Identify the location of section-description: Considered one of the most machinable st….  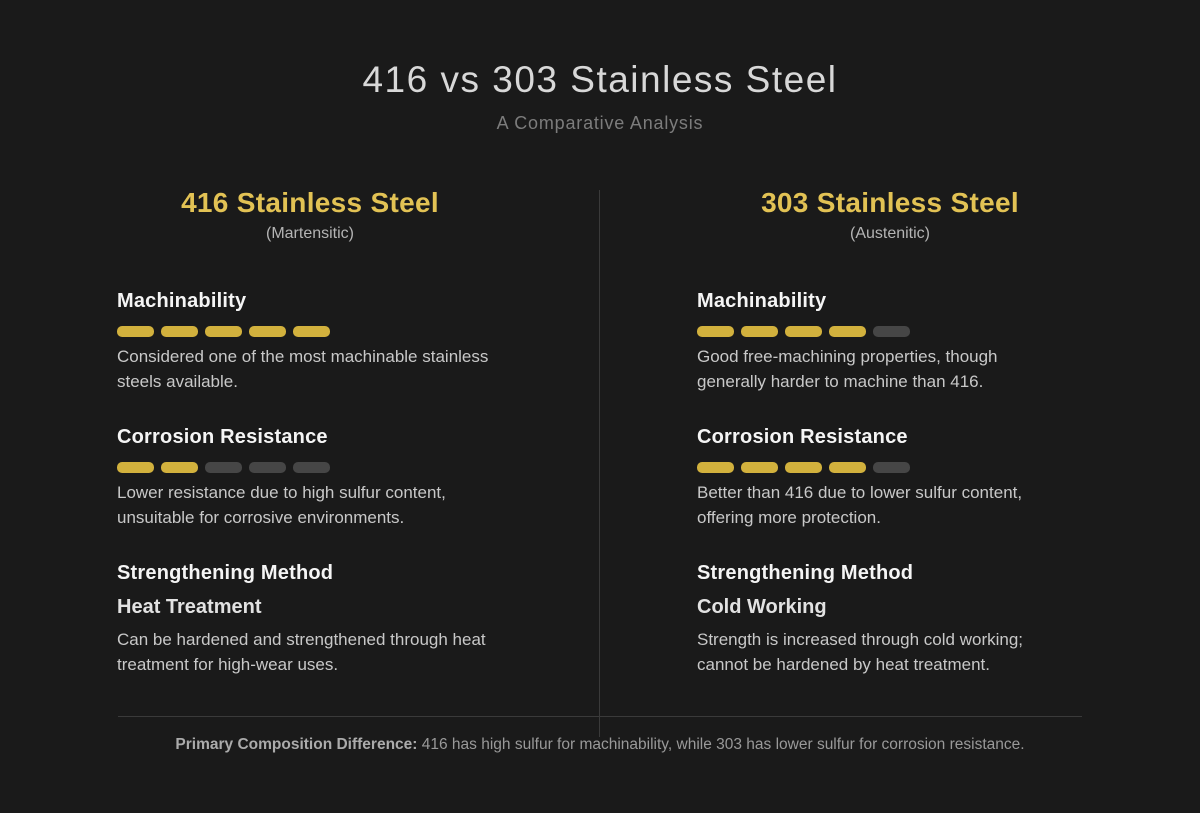
(303, 369).